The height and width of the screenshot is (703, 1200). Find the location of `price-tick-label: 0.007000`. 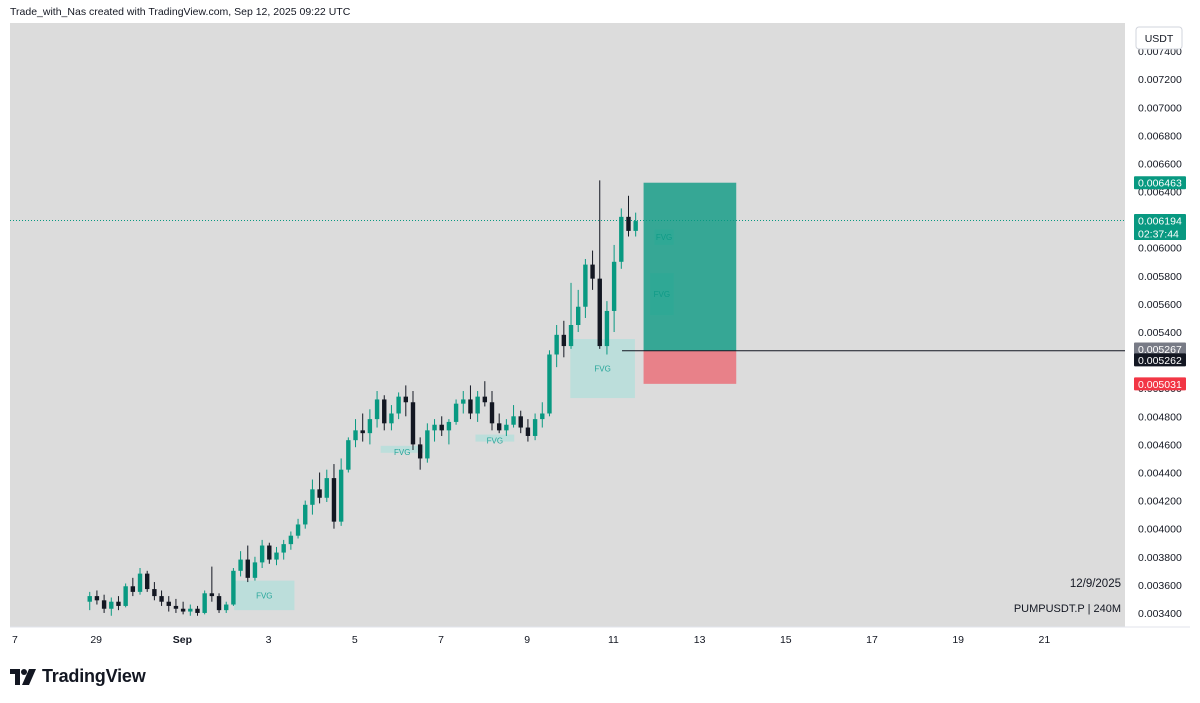

price-tick-label: 0.007000 is located at coordinates (1160, 108).